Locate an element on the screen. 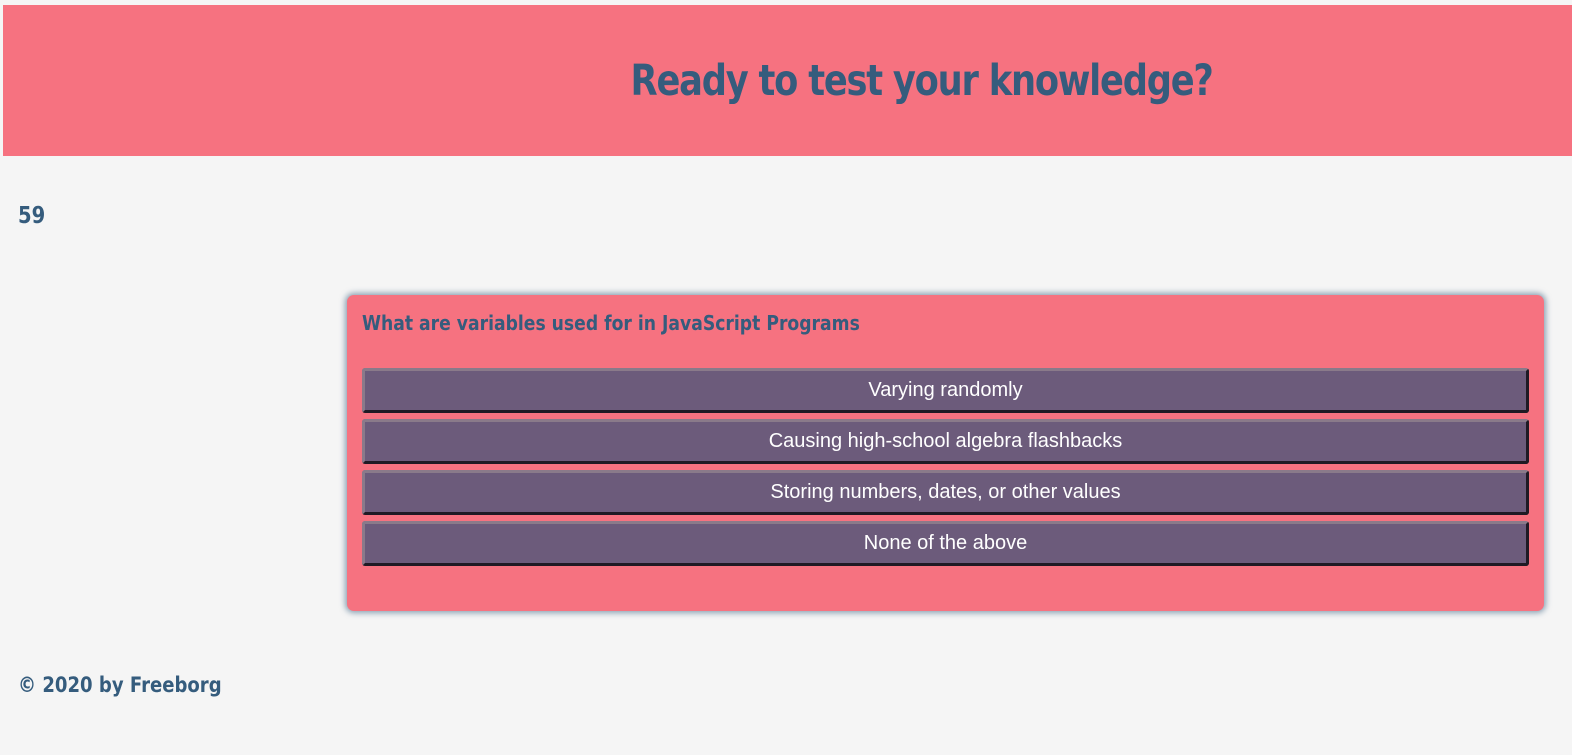 Image resolution: width=1572 pixels, height=755 pixels. footer-copyright: © 2020 by Freeborg is located at coordinates (120, 685).